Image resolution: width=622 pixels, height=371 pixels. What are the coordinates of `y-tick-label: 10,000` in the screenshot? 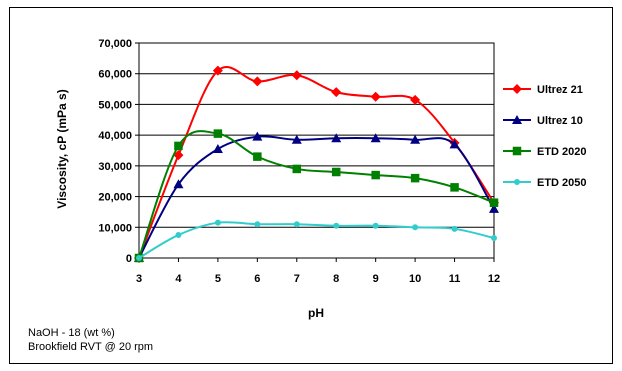 It's located at (115, 228).